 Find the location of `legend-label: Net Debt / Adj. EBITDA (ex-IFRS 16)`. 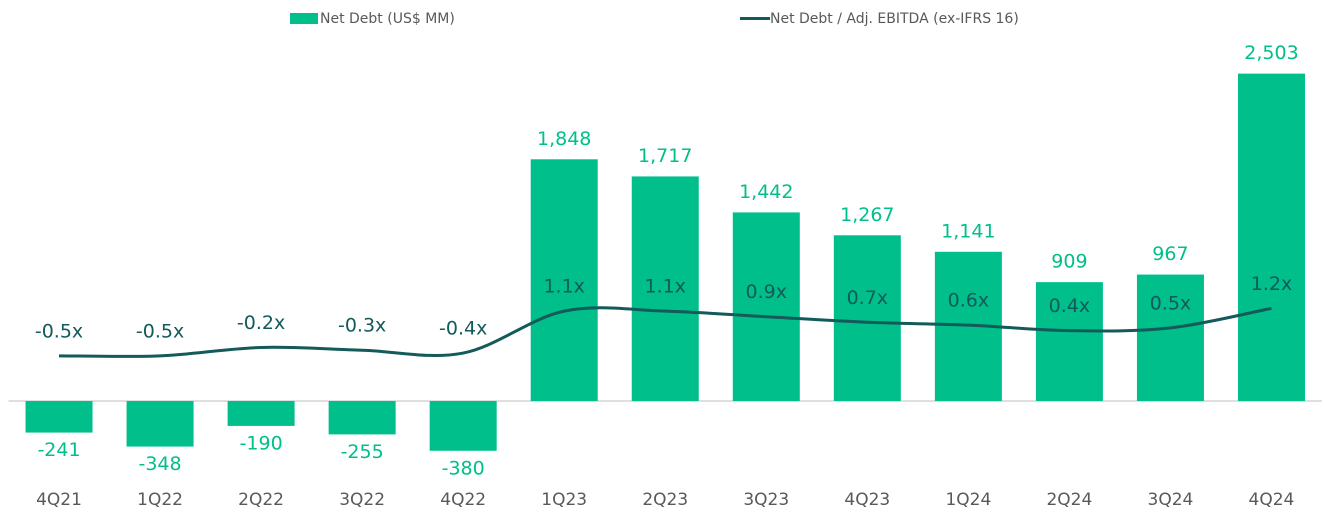

legend-label: Net Debt / Adj. EBITDA (ex-IFRS 16) is located at coordinates (894, 19).